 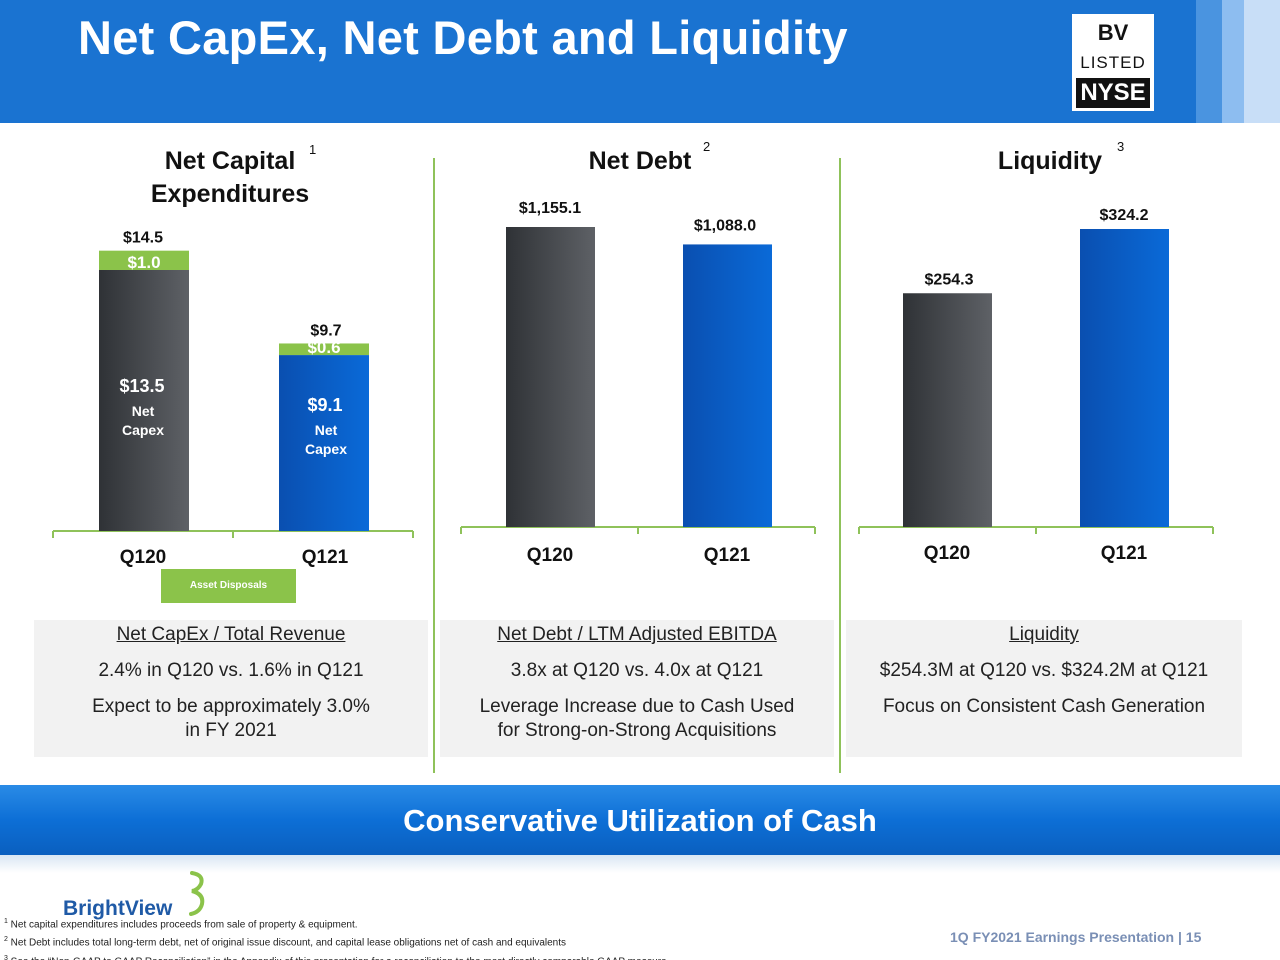 I want to click on debt-value-label: $1,088.0, so click(x=725, y=225).